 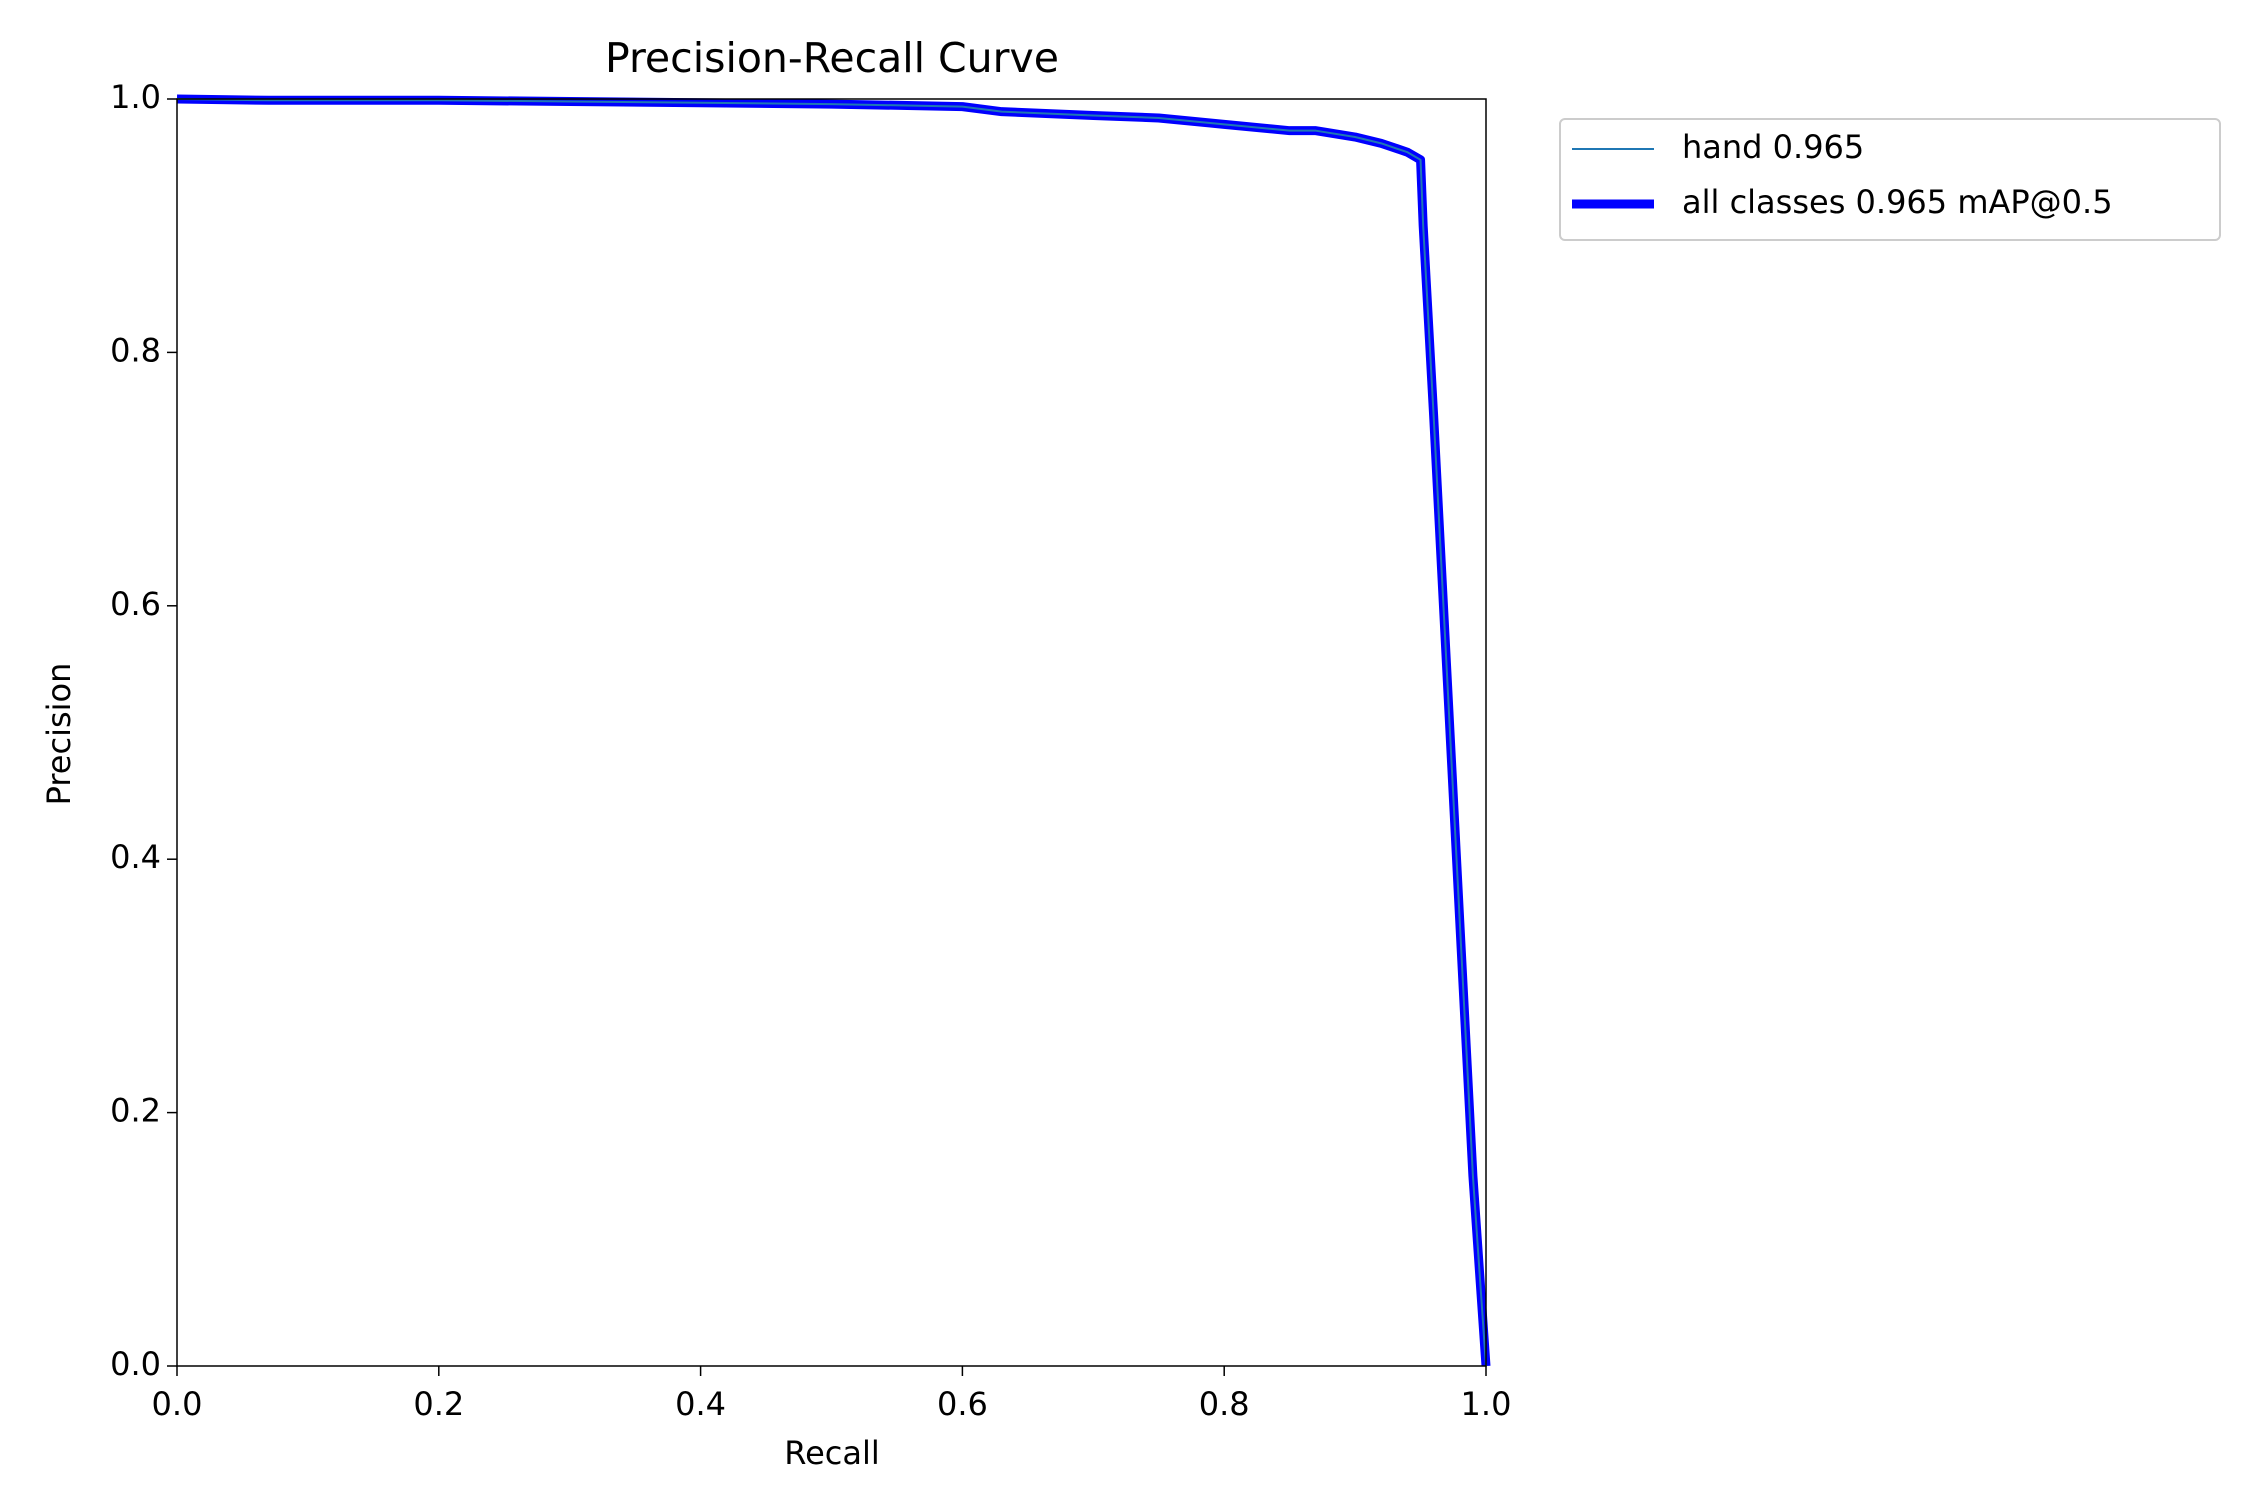 What do you see at coordinates (700, 1404) in the screenshot?
I see `x-tick-label: 0.4` at bounding box center [700, 1404].